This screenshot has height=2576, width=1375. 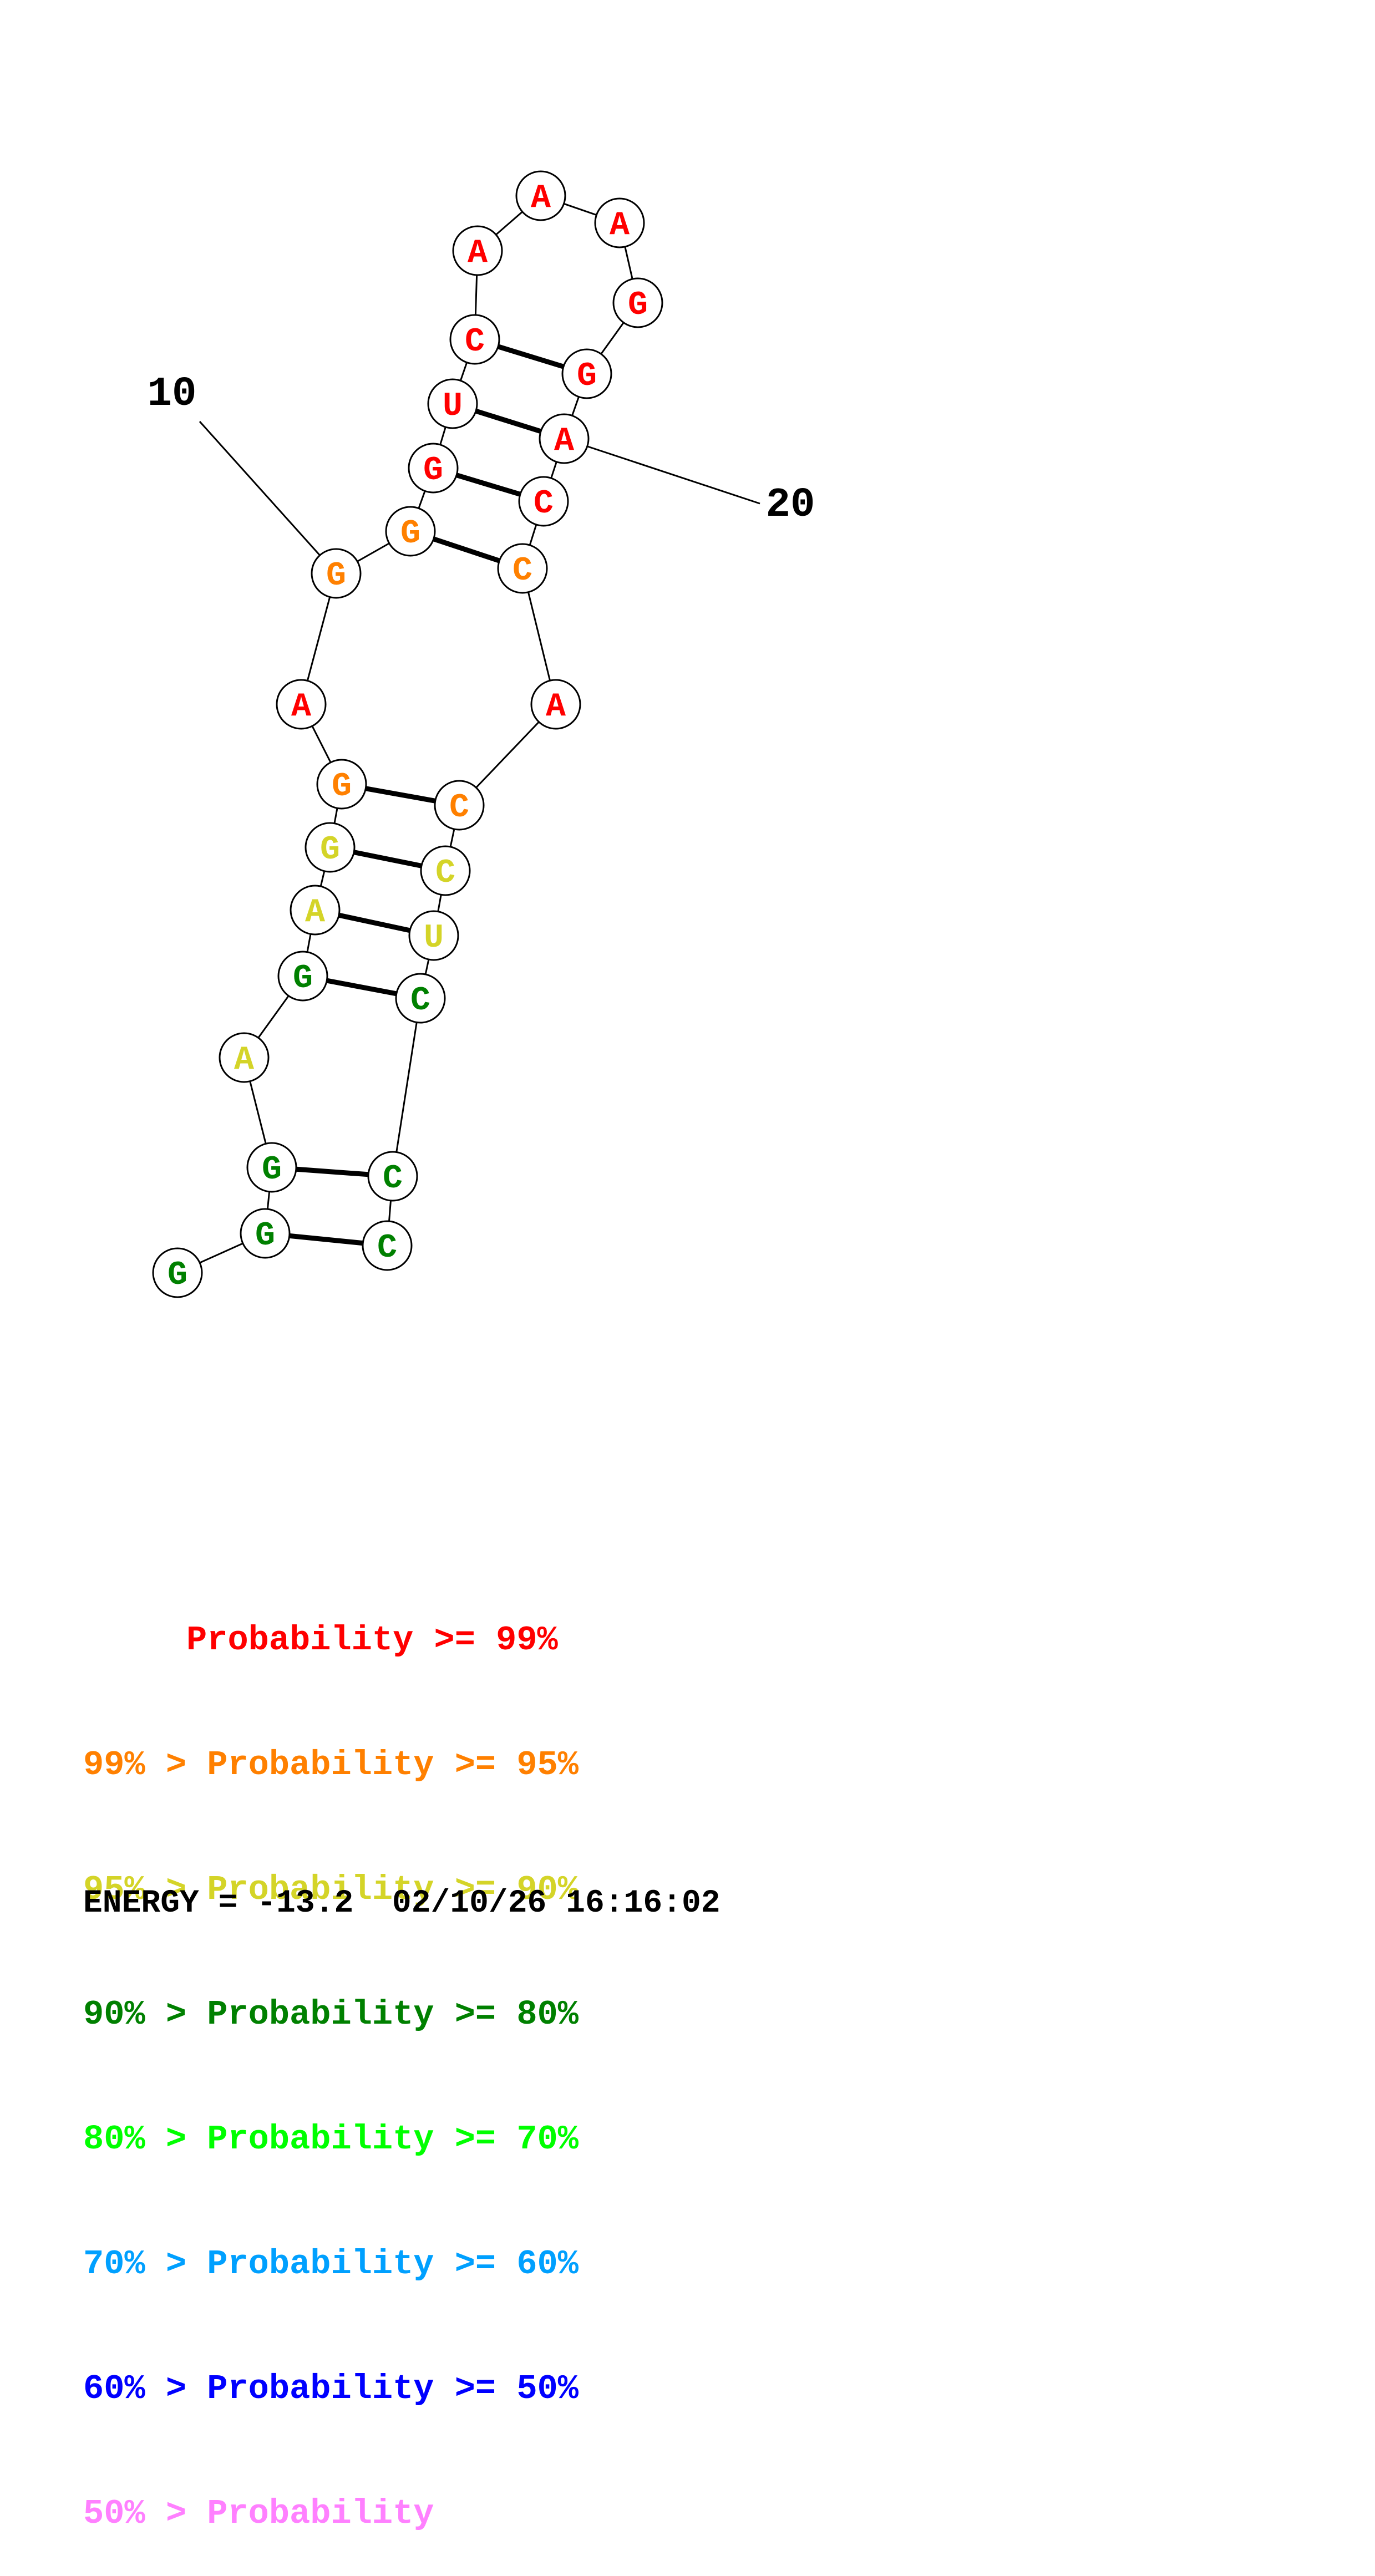 What do you see at coordinates (331, 2139) in the screenshot?
I see `legend-line: 80% > Probability >= 70%` at bounding box center [331, 2139].